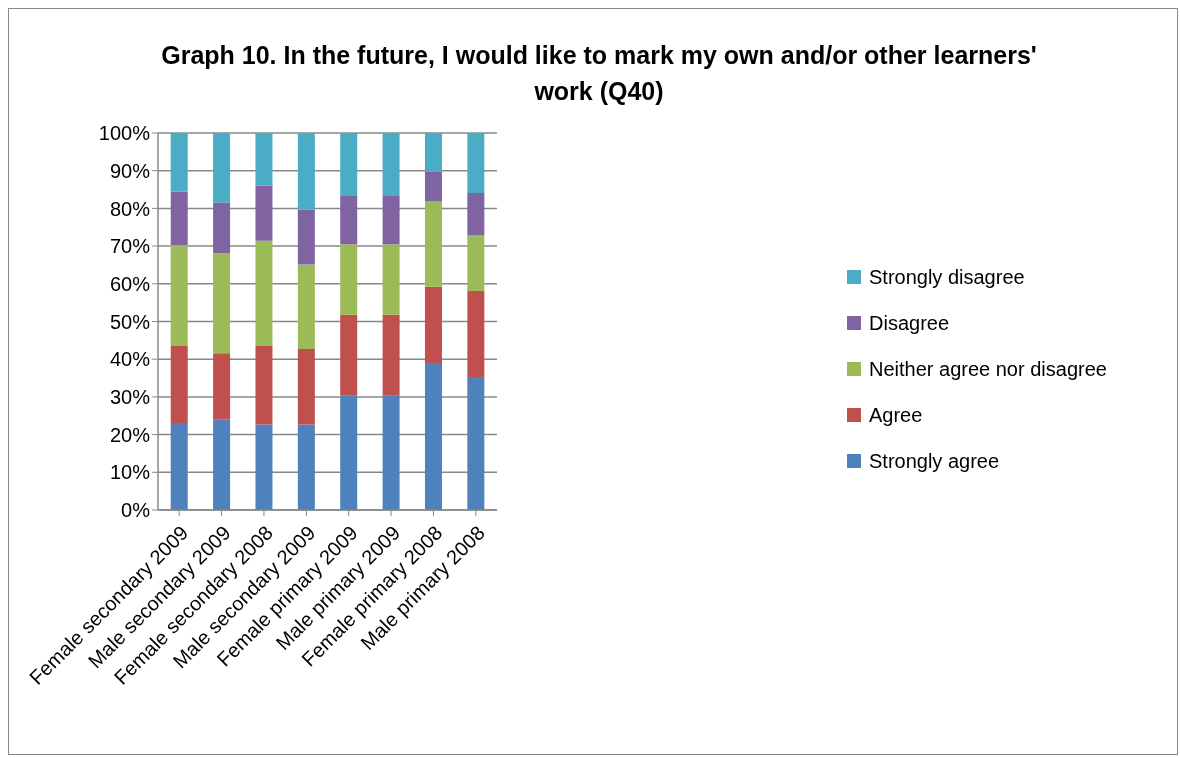  What do you see at coordinates (130, 283) in the screenshot?
I see `y-tick-label: 60%` at bounding box center [130, 283].